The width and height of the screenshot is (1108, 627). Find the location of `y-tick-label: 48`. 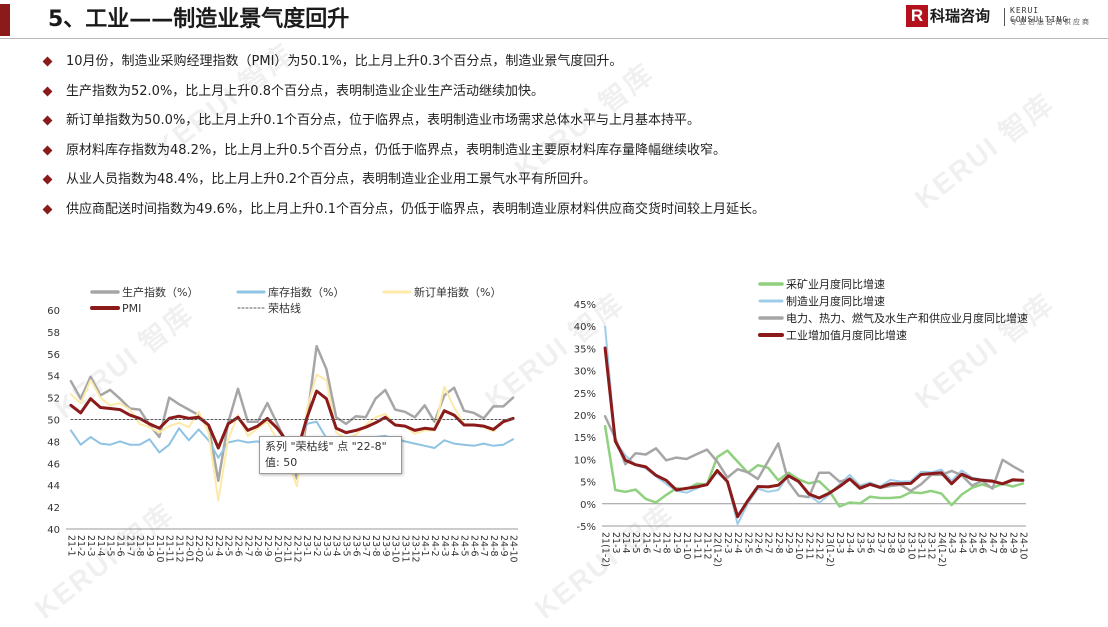

y-tick-label: 48 is located at coordinates (53, 442).